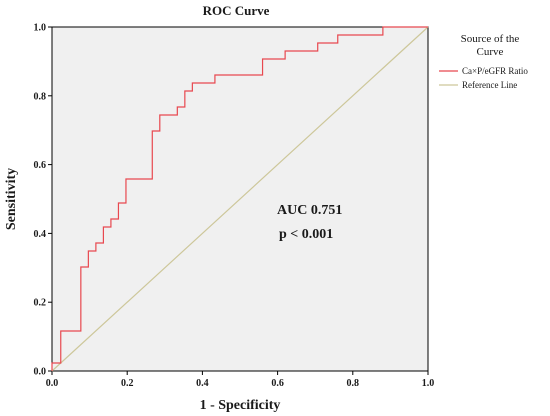 Image resolution: width=550 pixels, height=416 pixels. I want to click on chart-title: ROC Curve, so click(236, 10).